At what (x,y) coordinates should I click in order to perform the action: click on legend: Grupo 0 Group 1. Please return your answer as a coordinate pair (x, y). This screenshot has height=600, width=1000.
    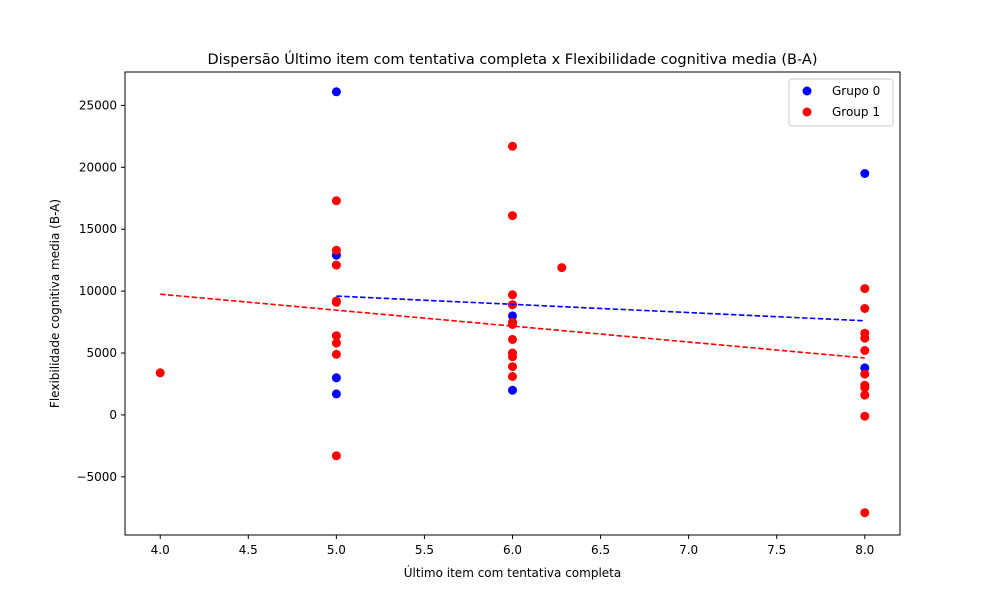
    Looking at the image, I should click on (841, 102).